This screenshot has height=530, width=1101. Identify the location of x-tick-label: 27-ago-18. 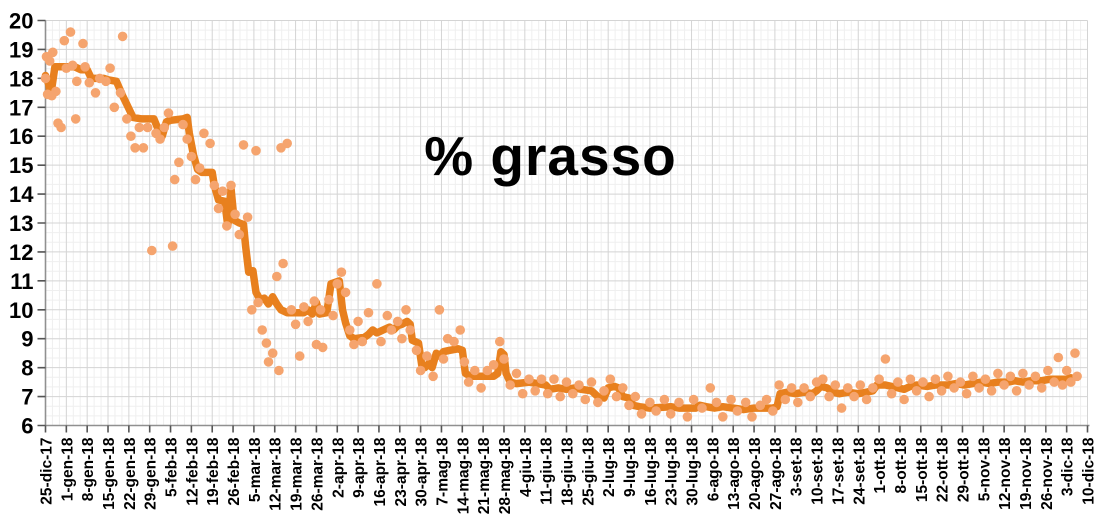
(776, 473).